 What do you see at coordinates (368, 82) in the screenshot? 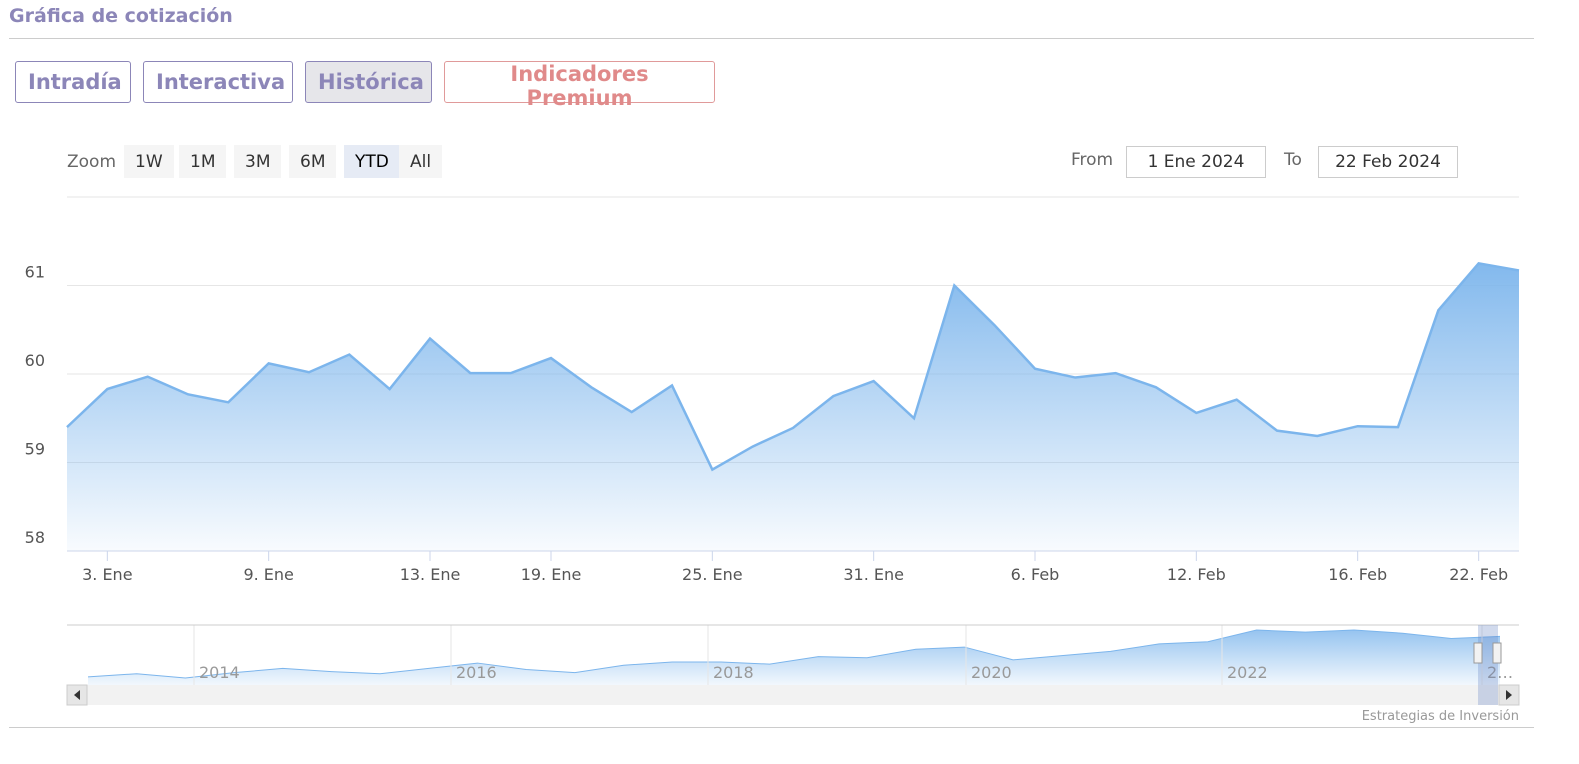
I see `tab-active: Histórica` at bounding box center [368, 82].